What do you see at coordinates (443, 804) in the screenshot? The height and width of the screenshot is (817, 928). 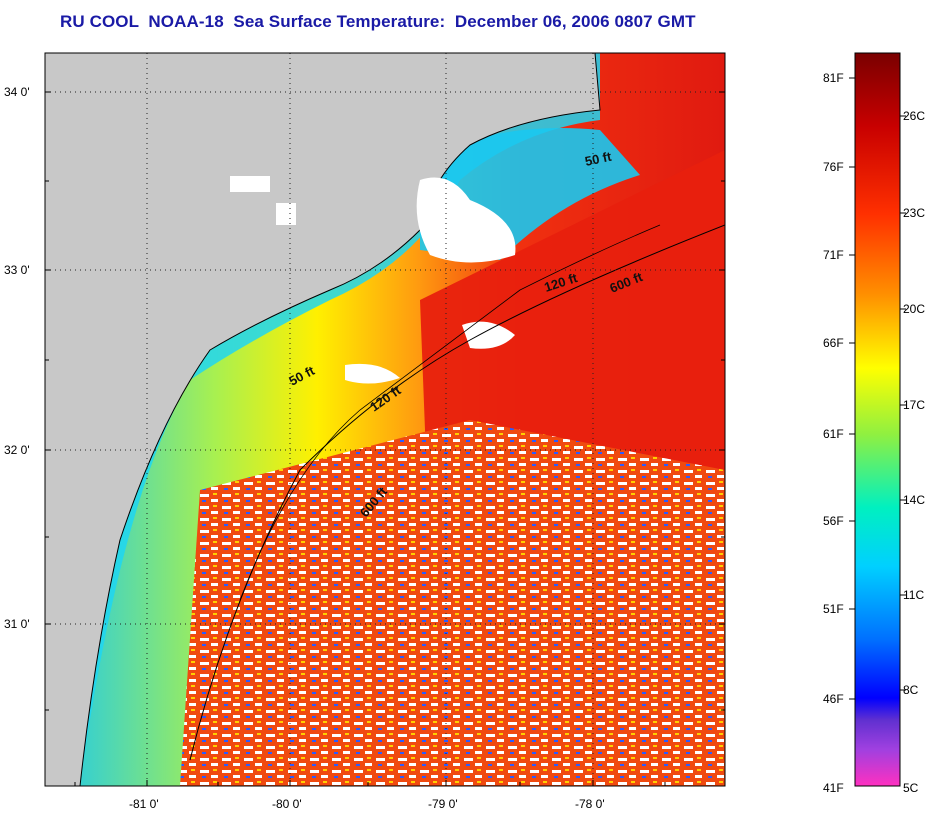 I see `lon-label-79: -79 0'` at bounding box center [443, 804].